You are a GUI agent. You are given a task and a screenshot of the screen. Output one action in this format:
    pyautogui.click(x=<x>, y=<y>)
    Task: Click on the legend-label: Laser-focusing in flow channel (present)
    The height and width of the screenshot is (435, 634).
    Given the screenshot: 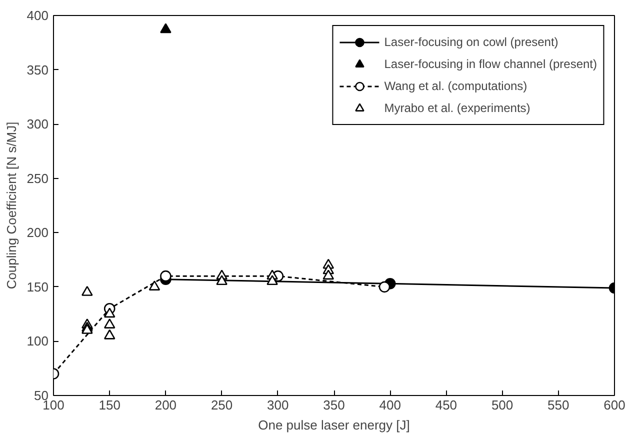 What is the action you would take?
    pyautogui.click(x=490, y=64)
    